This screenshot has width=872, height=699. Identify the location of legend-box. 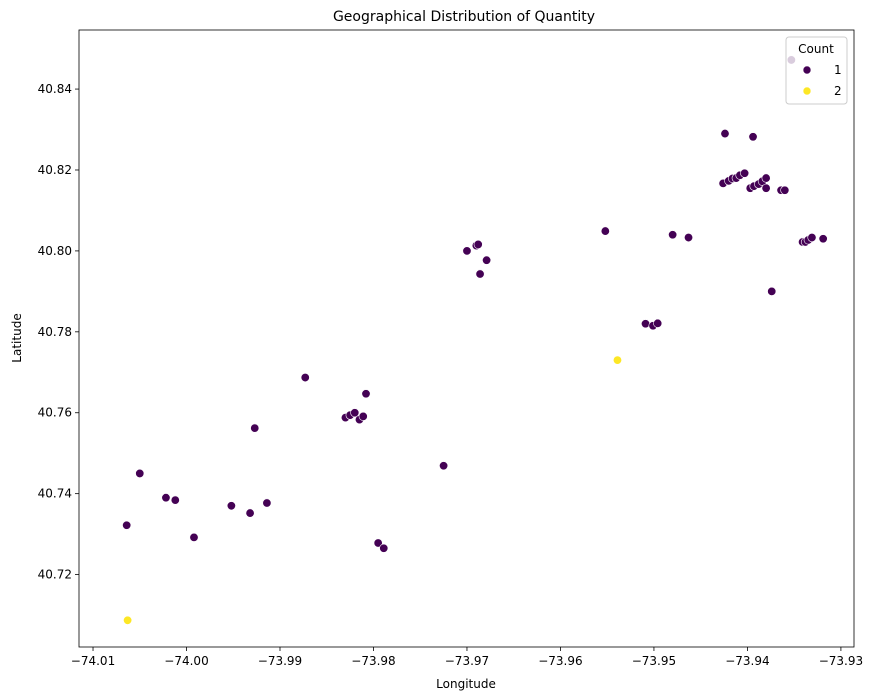
(816, 70).